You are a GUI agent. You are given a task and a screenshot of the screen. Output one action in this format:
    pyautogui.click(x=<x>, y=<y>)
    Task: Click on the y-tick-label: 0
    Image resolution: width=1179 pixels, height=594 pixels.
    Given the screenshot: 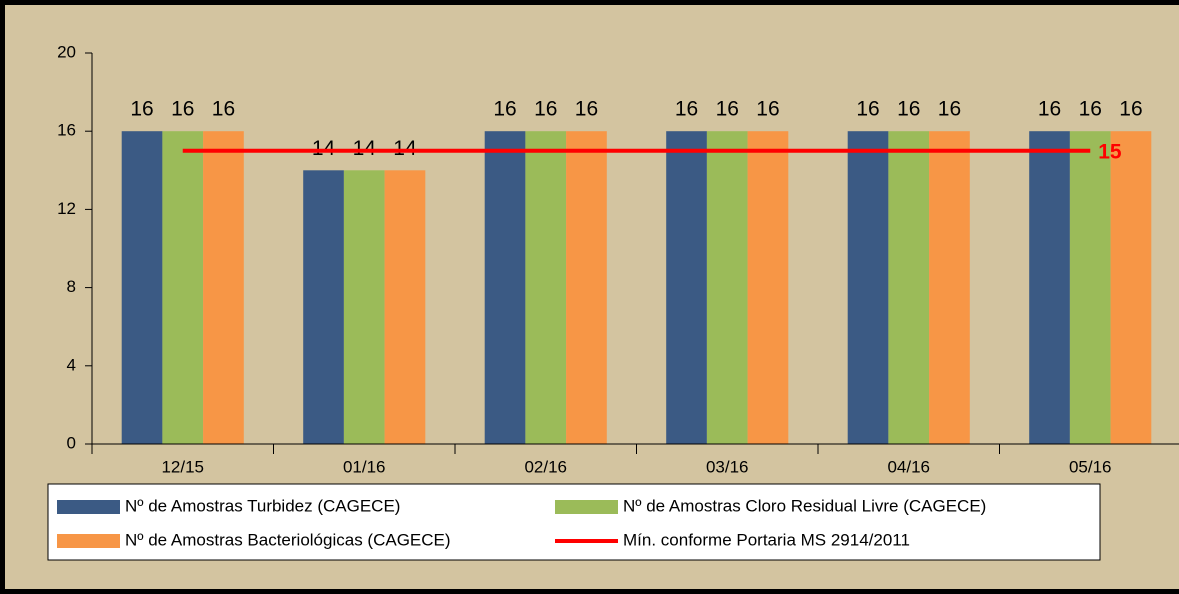 What is the action you would take?
    pyautogui.click(x=71, y=442)
    